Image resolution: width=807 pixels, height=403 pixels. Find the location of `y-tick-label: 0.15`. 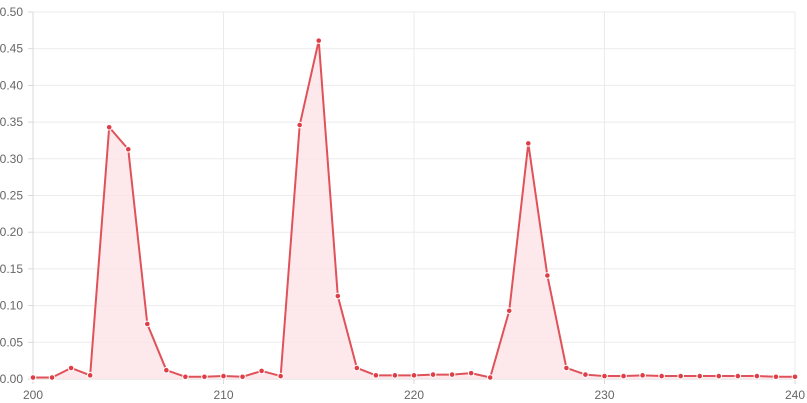

y-tick-label: 0.15 is located at coordinates (11, 269).